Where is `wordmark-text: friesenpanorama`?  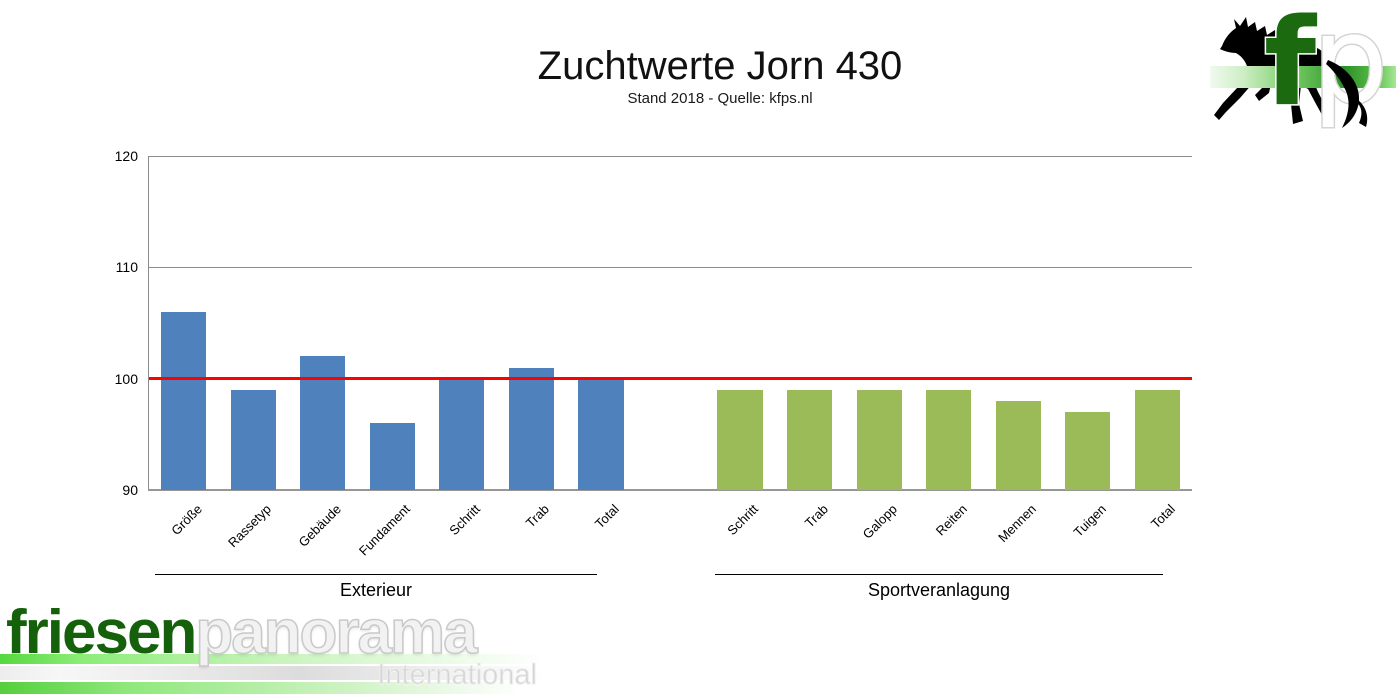
wordmark-text: friesenpanorama is located at coordinates (242, 633).